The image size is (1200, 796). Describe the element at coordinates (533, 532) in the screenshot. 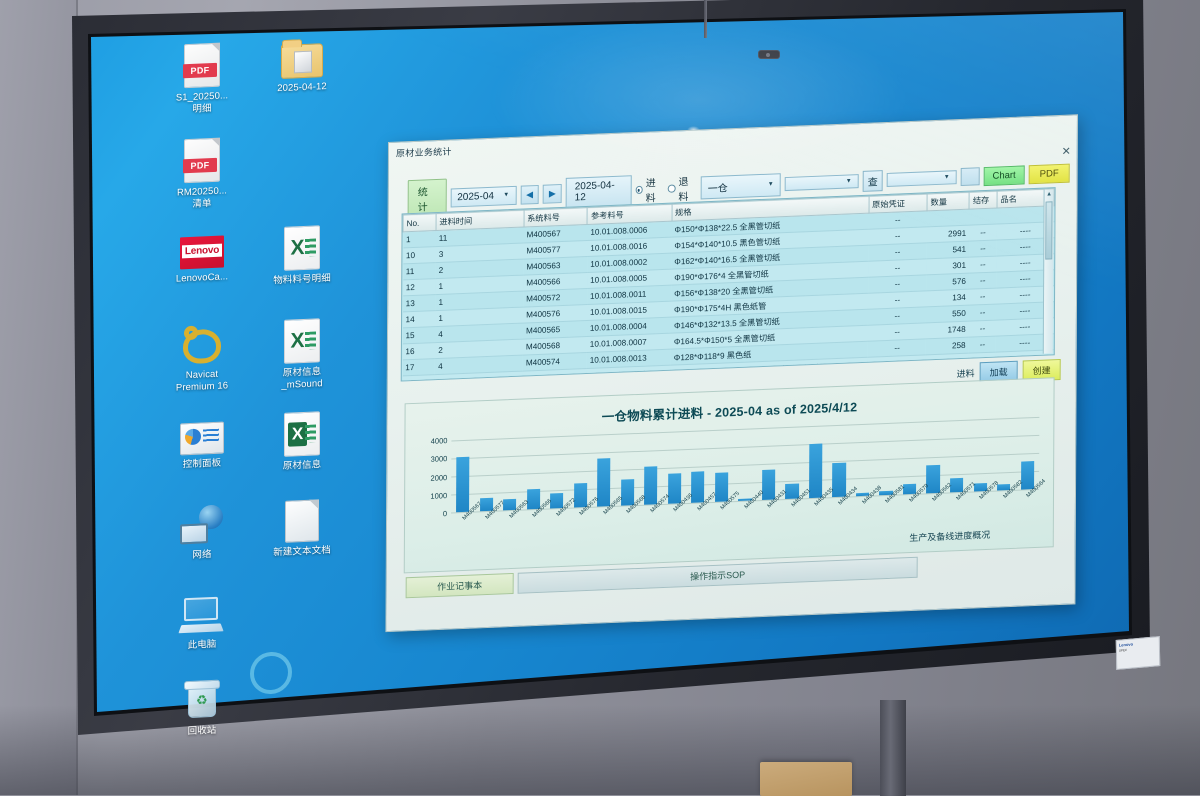

I see `x-label-slot: M400566` at that location.